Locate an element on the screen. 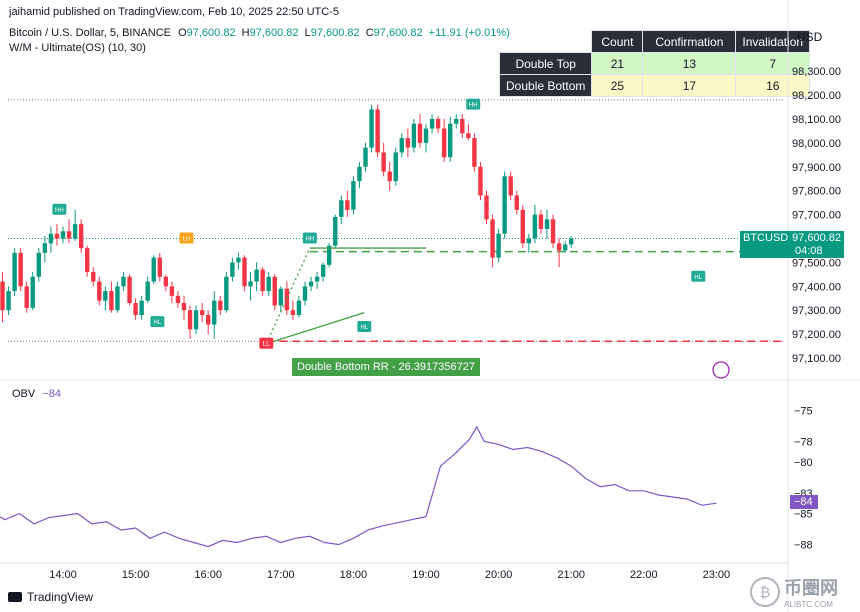 The height and width of the screenshot is (612, 860). site-logo-text: 币圈网 ALIBTC.COM is located at coordinates (811, 591).